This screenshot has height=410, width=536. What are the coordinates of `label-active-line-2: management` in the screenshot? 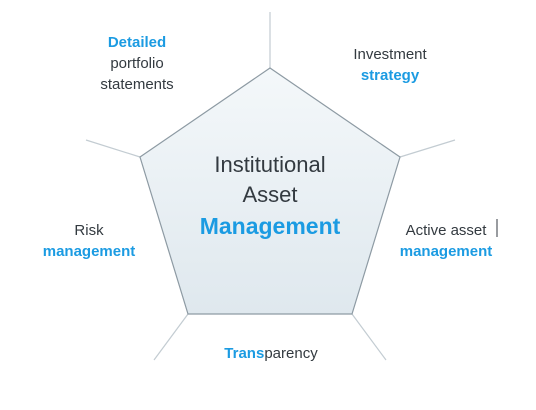 It's located at (446, 251).